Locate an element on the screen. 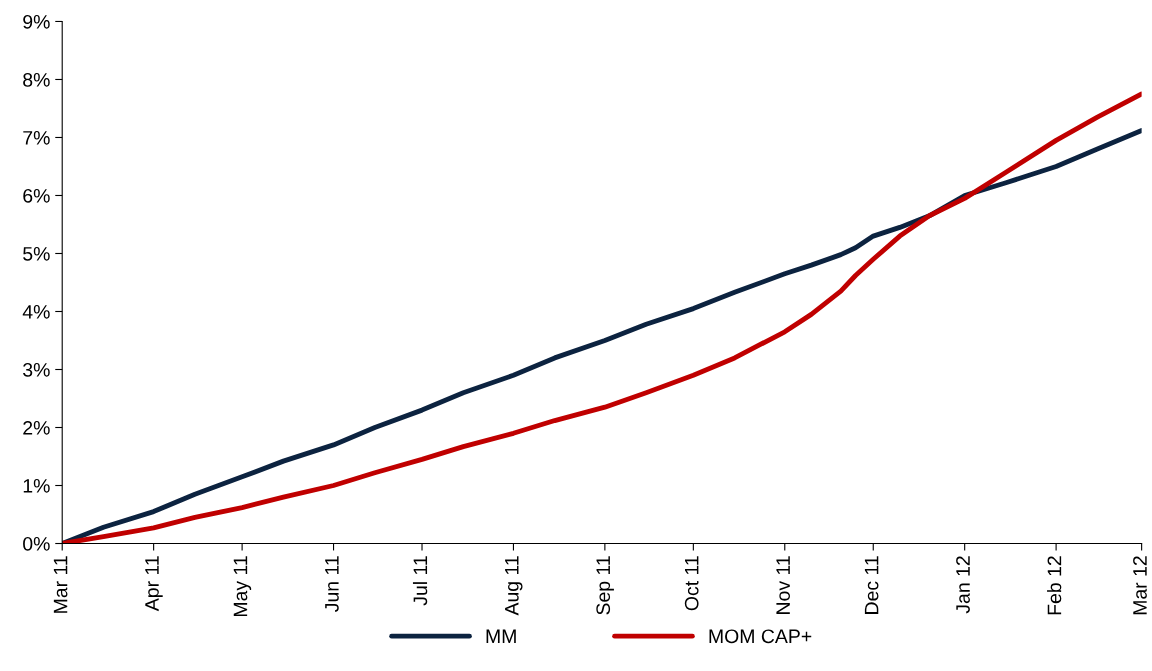 The image size is (1152, 671). x-tick-label: Mar 11 is located at coordinates (60, 584).